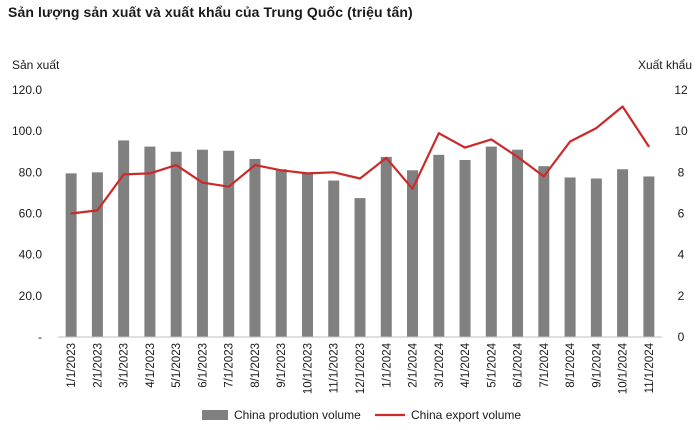 This screenshot has width=700, height=430. What do you see at coordinates (624, 368) in the screenshot?
I see `x-tick-label: 10/1/2024` at bounding box center [624, 368].